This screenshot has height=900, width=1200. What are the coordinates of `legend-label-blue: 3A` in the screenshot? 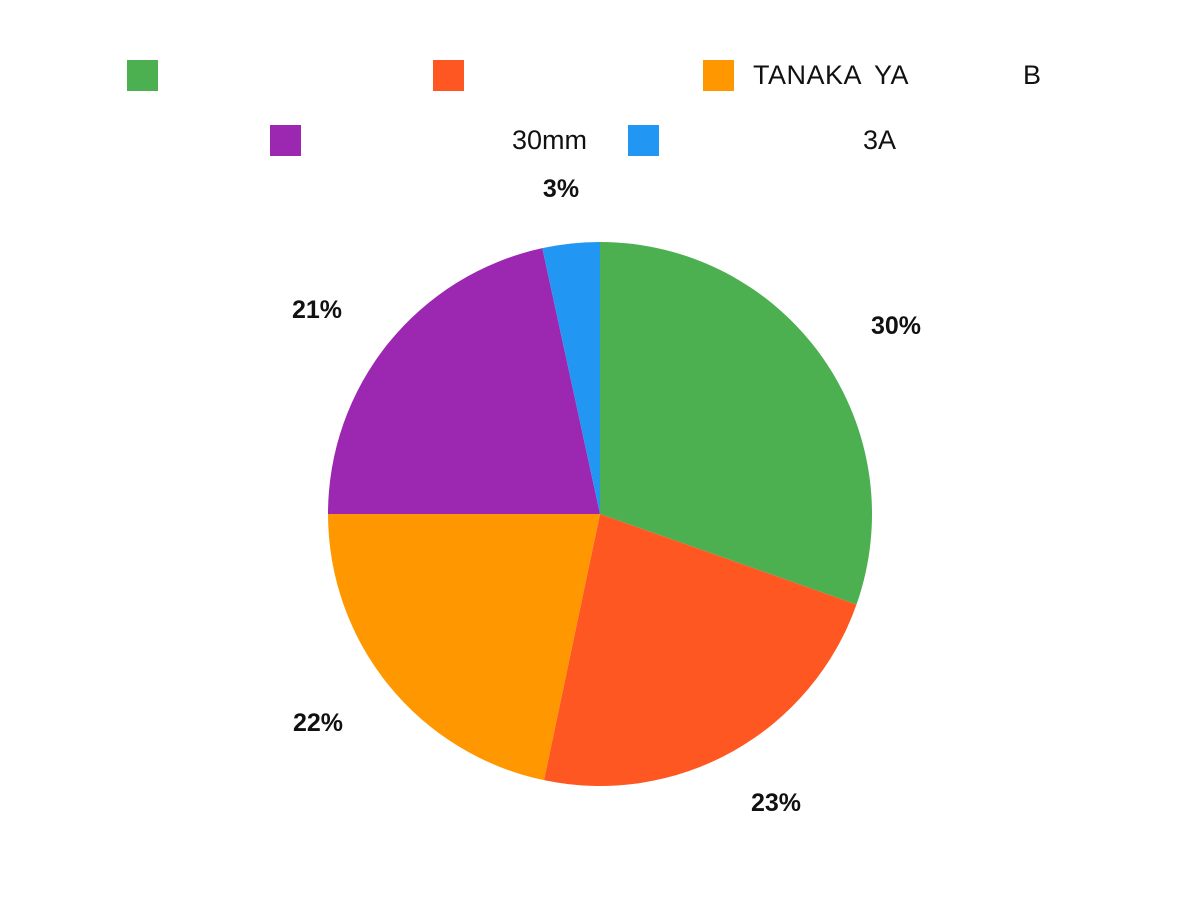 It's located at (880, 140).